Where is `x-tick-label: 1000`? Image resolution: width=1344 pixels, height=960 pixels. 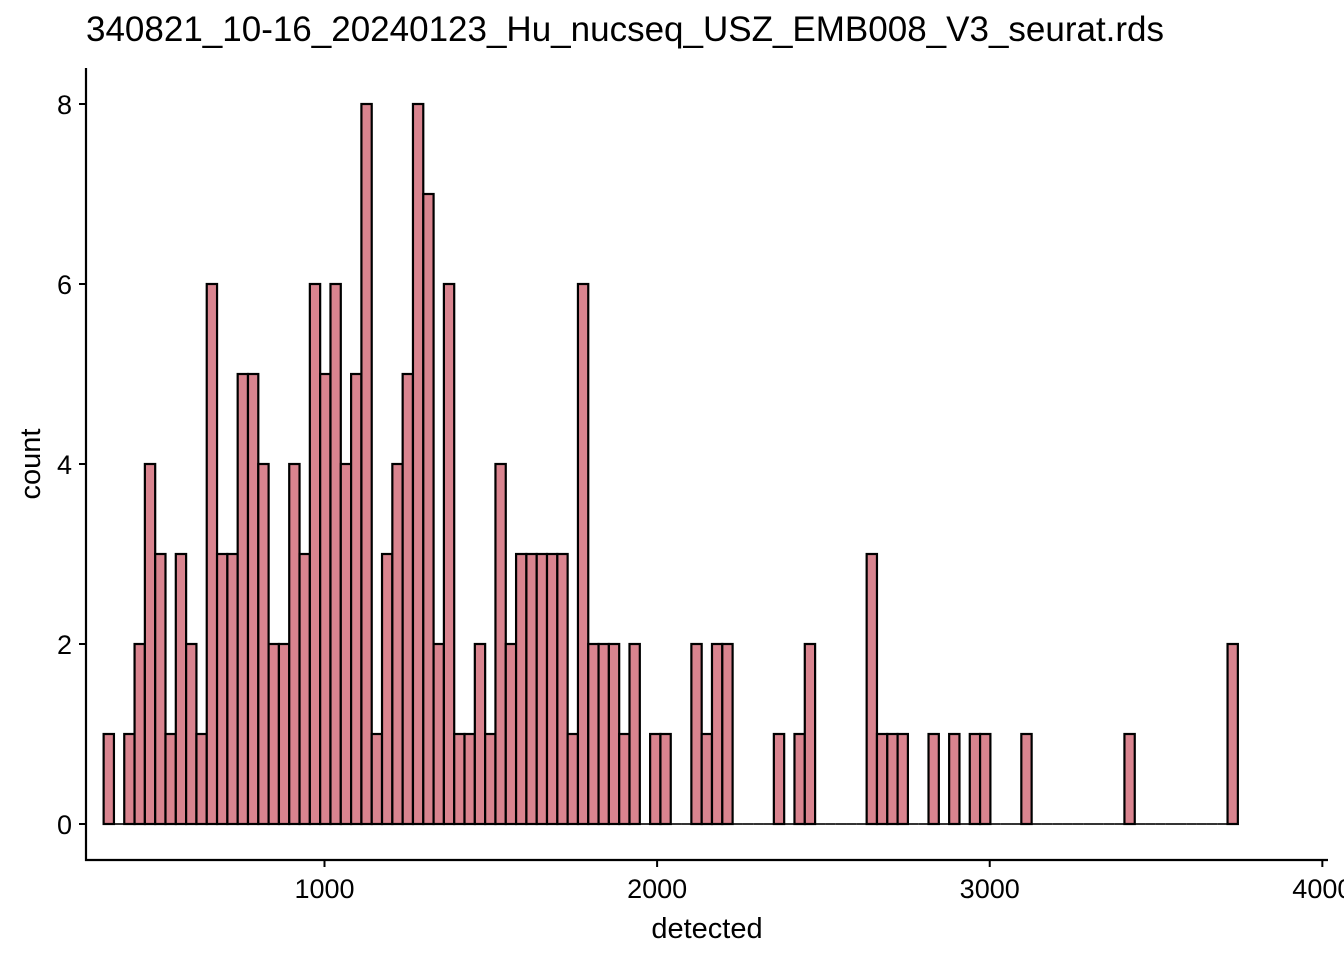 x-tick-label: 1000 is located at coordinates (324, 889).